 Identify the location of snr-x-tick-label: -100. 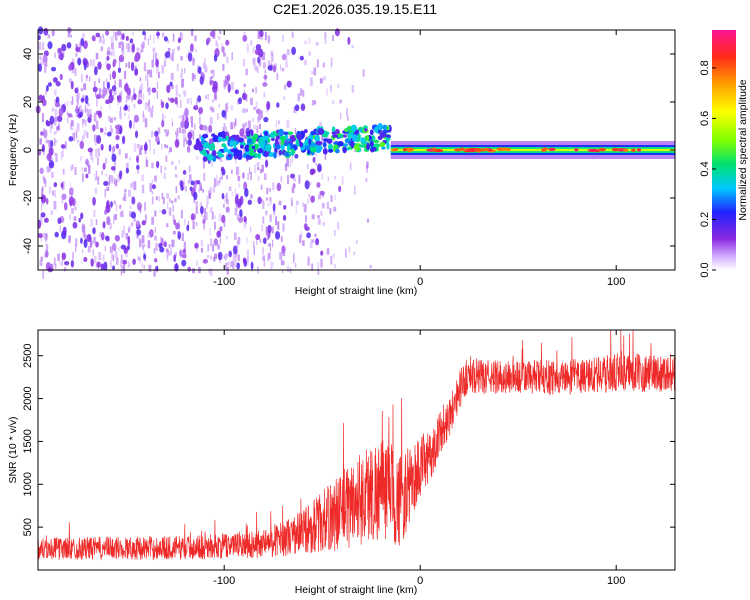
(224, 581).